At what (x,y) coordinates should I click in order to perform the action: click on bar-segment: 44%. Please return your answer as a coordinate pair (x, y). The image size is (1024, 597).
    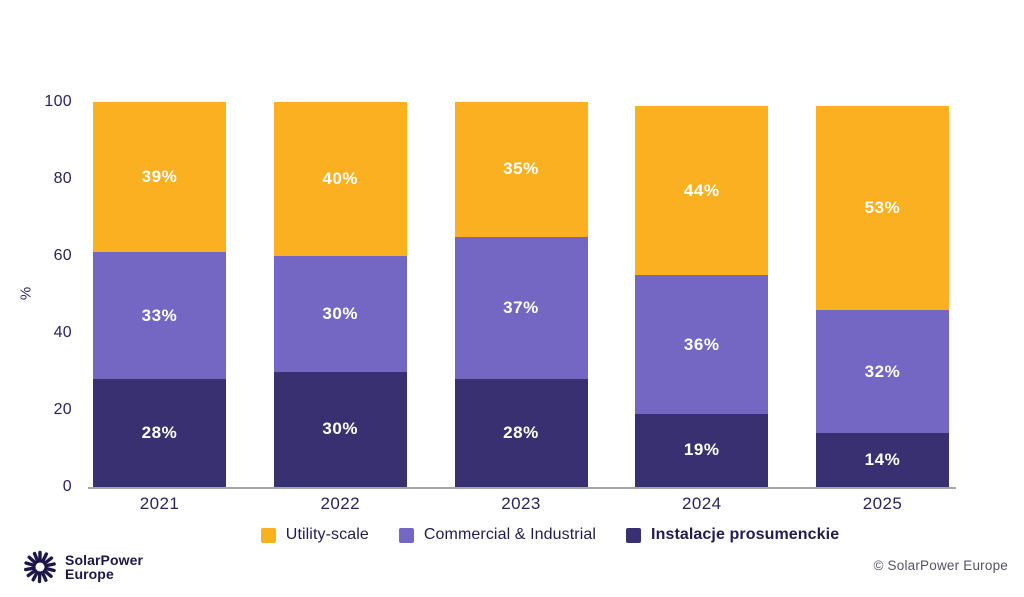
    Looking at the image, I should click on (702, 190).